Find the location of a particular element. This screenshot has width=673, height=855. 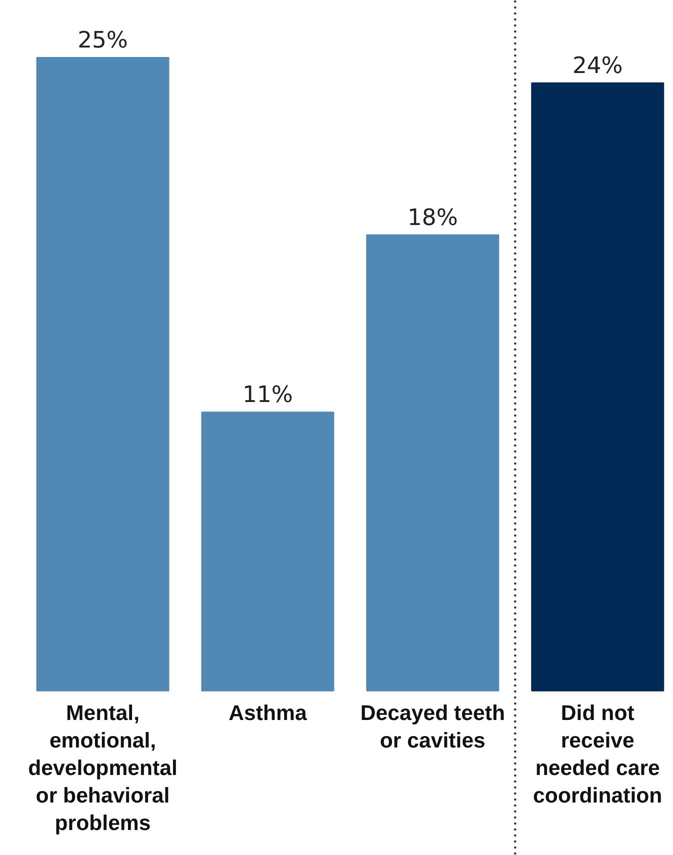

x-tick-label: Decayed teeth or cavities is located at coordinates (432, 726).